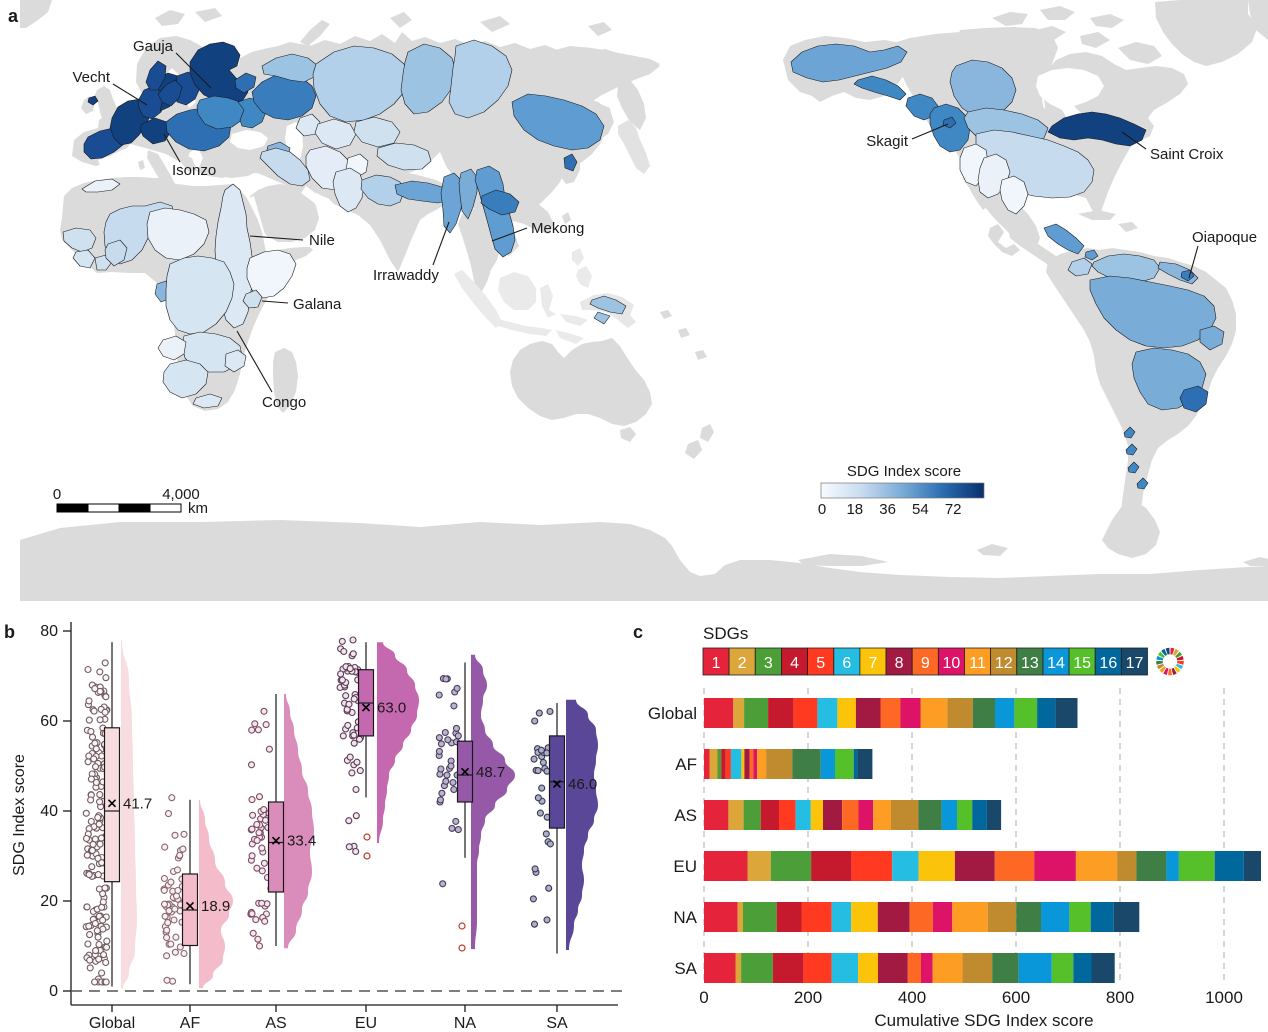 Image resolution: width=1268 pixels, height=1032 pixels. Describe the element at coordinates (391, 708) in the screenshot. I see `svg-text: 63.0` at that location.